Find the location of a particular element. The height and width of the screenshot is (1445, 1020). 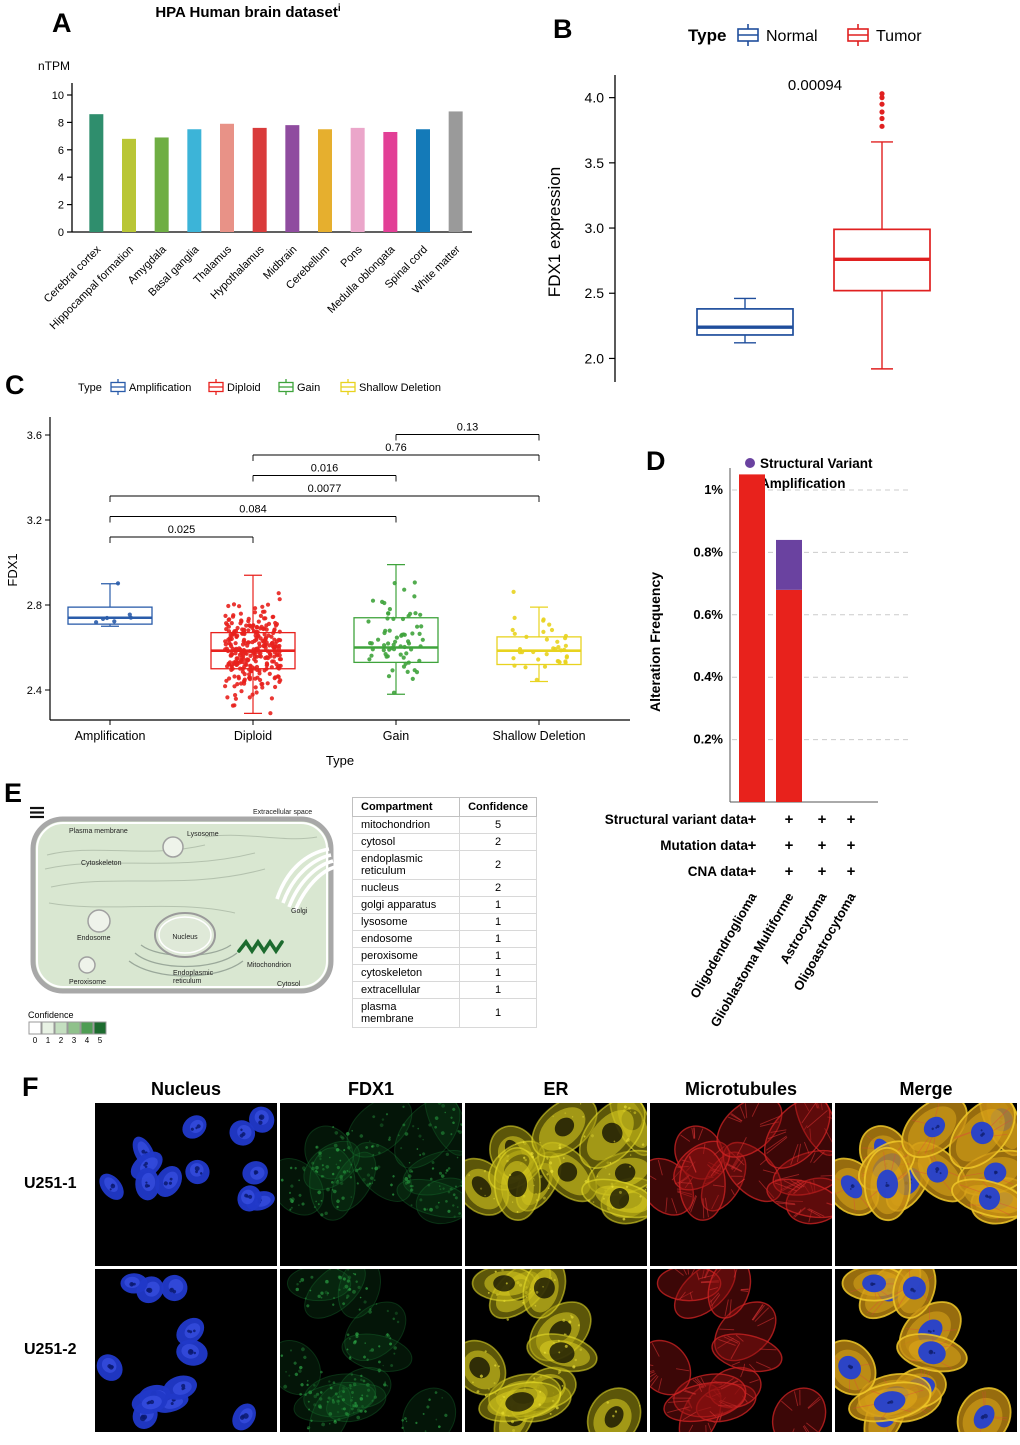

micrograph-U251-1-FDX1 is located at coordinates (371, 1184).